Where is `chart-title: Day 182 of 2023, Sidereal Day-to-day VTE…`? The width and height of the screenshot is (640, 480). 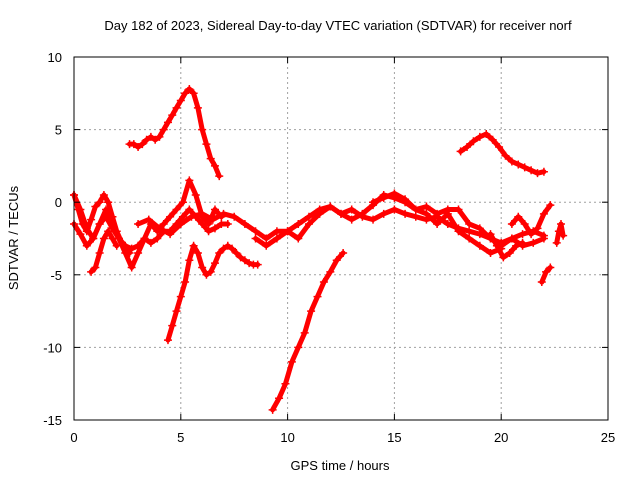
chart-title: Day 182 of 2023, Sidereal Day-to-day VTE… is located at coordinates (338, 25).